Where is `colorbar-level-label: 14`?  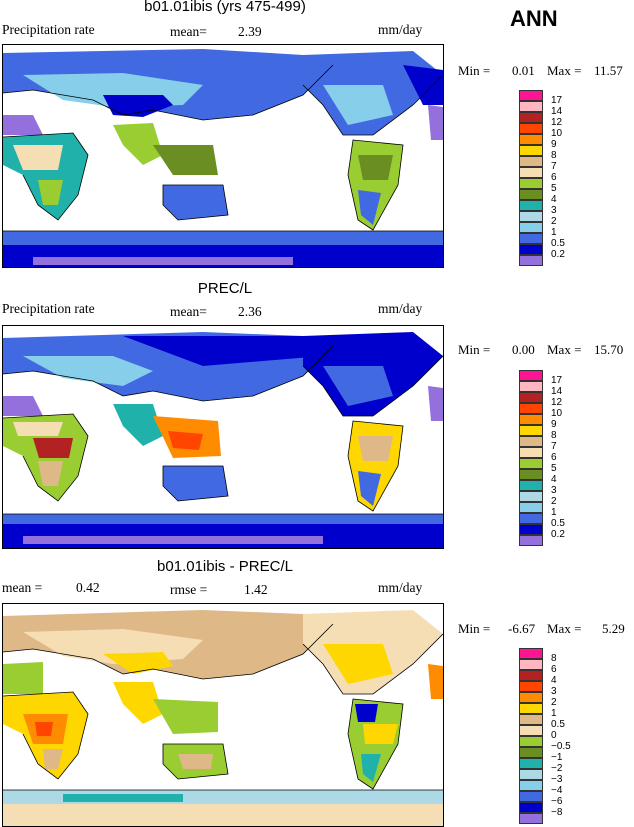 colorbar-level-label: 14 is located at coordinates (557, 111).